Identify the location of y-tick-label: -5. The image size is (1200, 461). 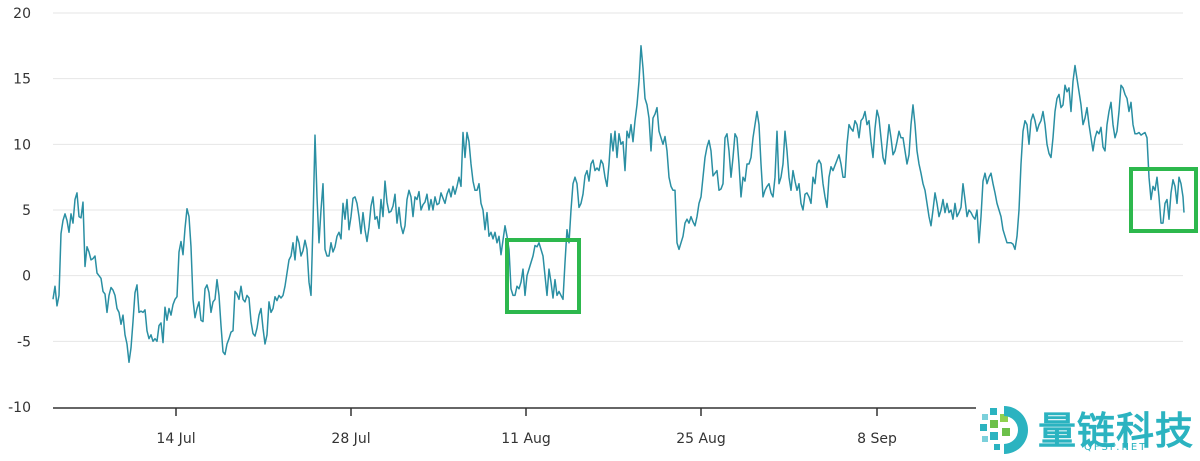
(24, 342).